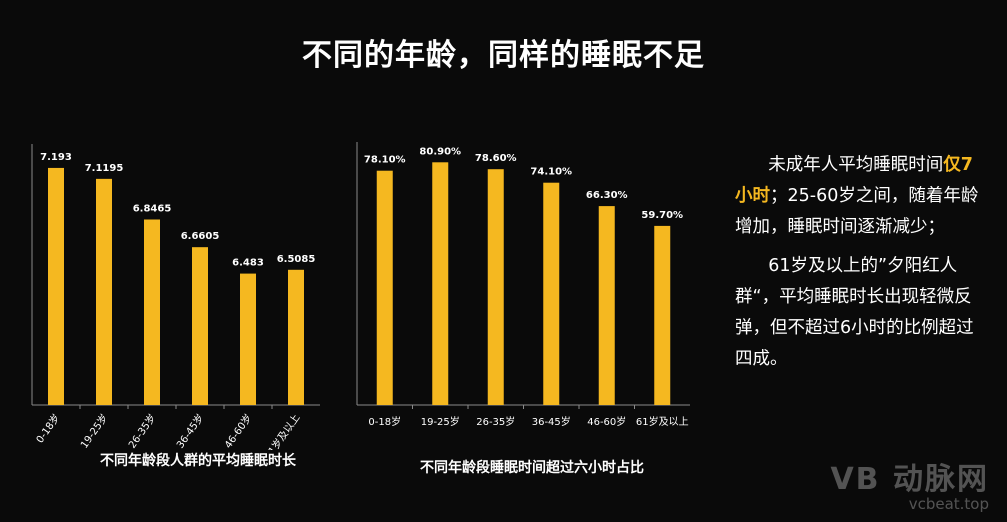  I want to click on data-label: 80.90%, so click(440, 151).